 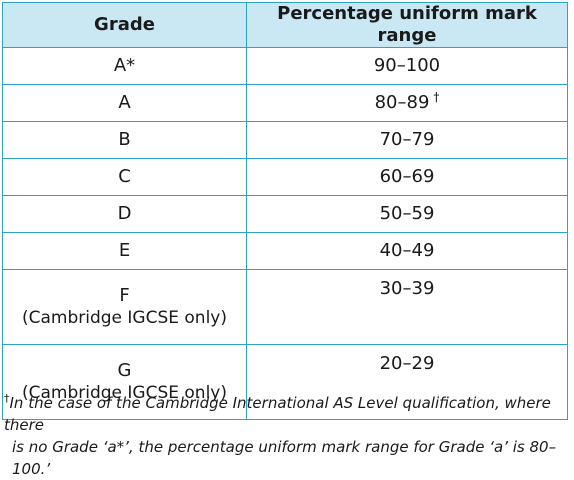 I want to click on range-value: 80–89, so click(x=402, y=102).